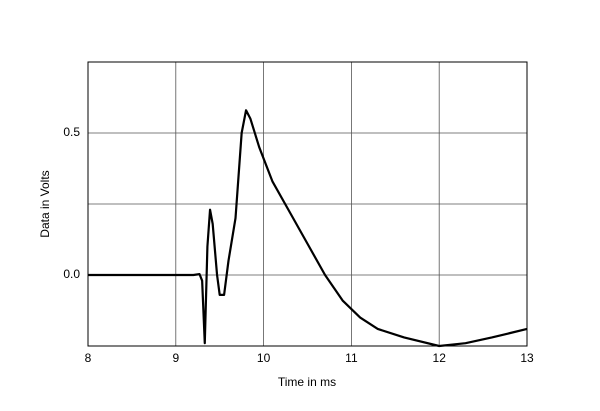 The height and width of the screenshot is (411, 600). Describe the element at coordinates (71, 132) in the screenshot. I see `y-tick-label: 0.5` at that location.